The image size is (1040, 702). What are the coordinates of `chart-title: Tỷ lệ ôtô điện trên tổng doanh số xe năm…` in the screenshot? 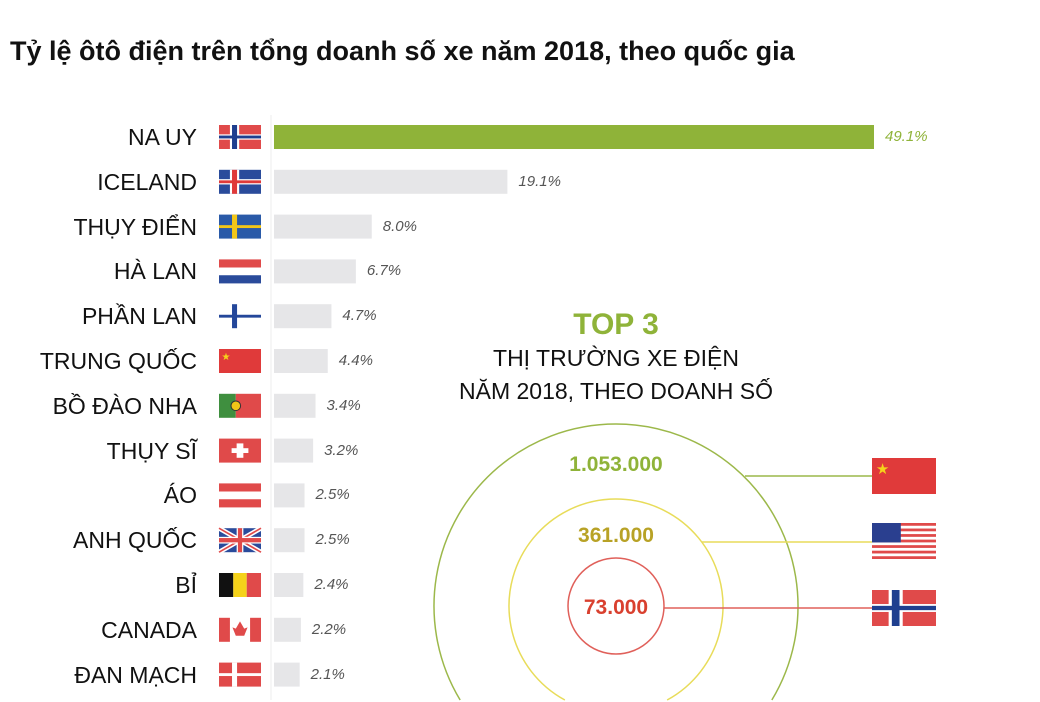 It's located at (402, 51).